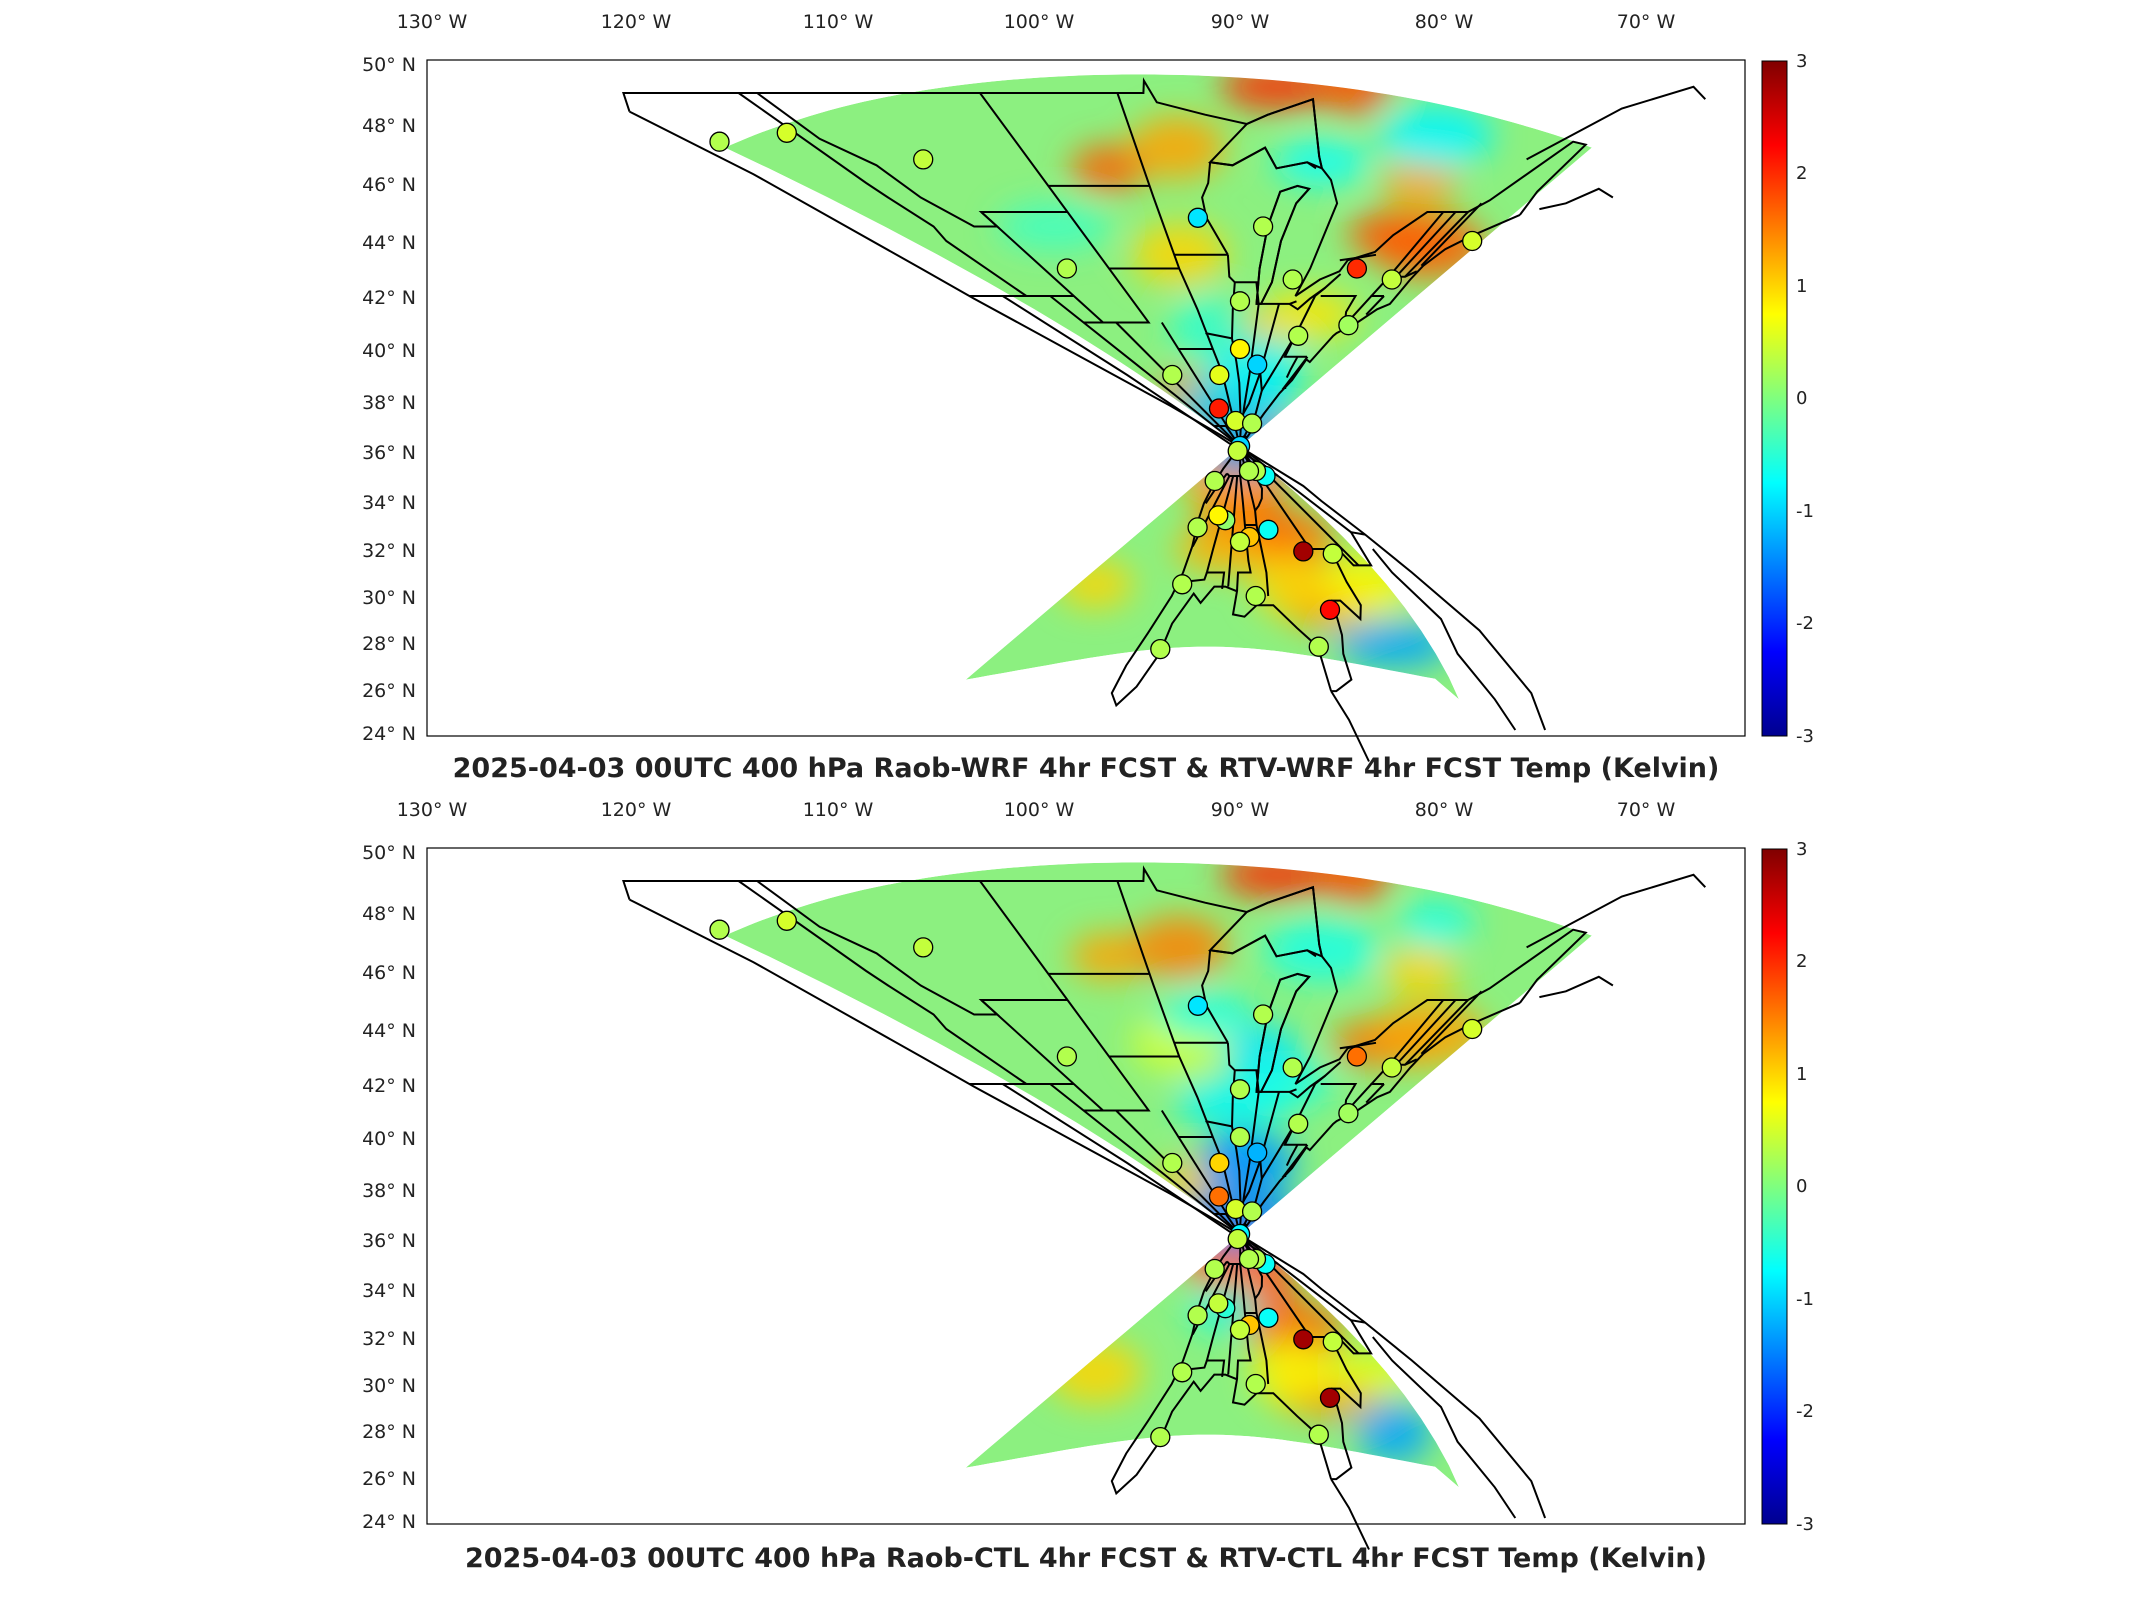 The image size is (2133, 1600). I want to click on colorbar-ramp, so click(1774, 1186).